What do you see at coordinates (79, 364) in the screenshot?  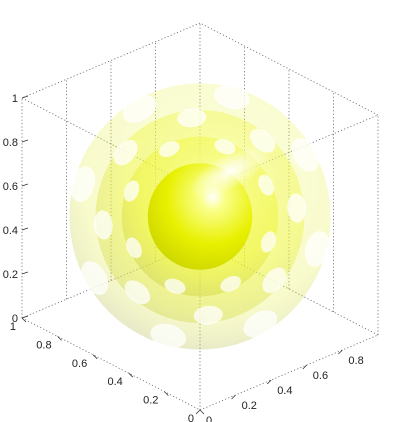 I see `y-tick-label-3: 0.6` at bounding box center [79, 364].